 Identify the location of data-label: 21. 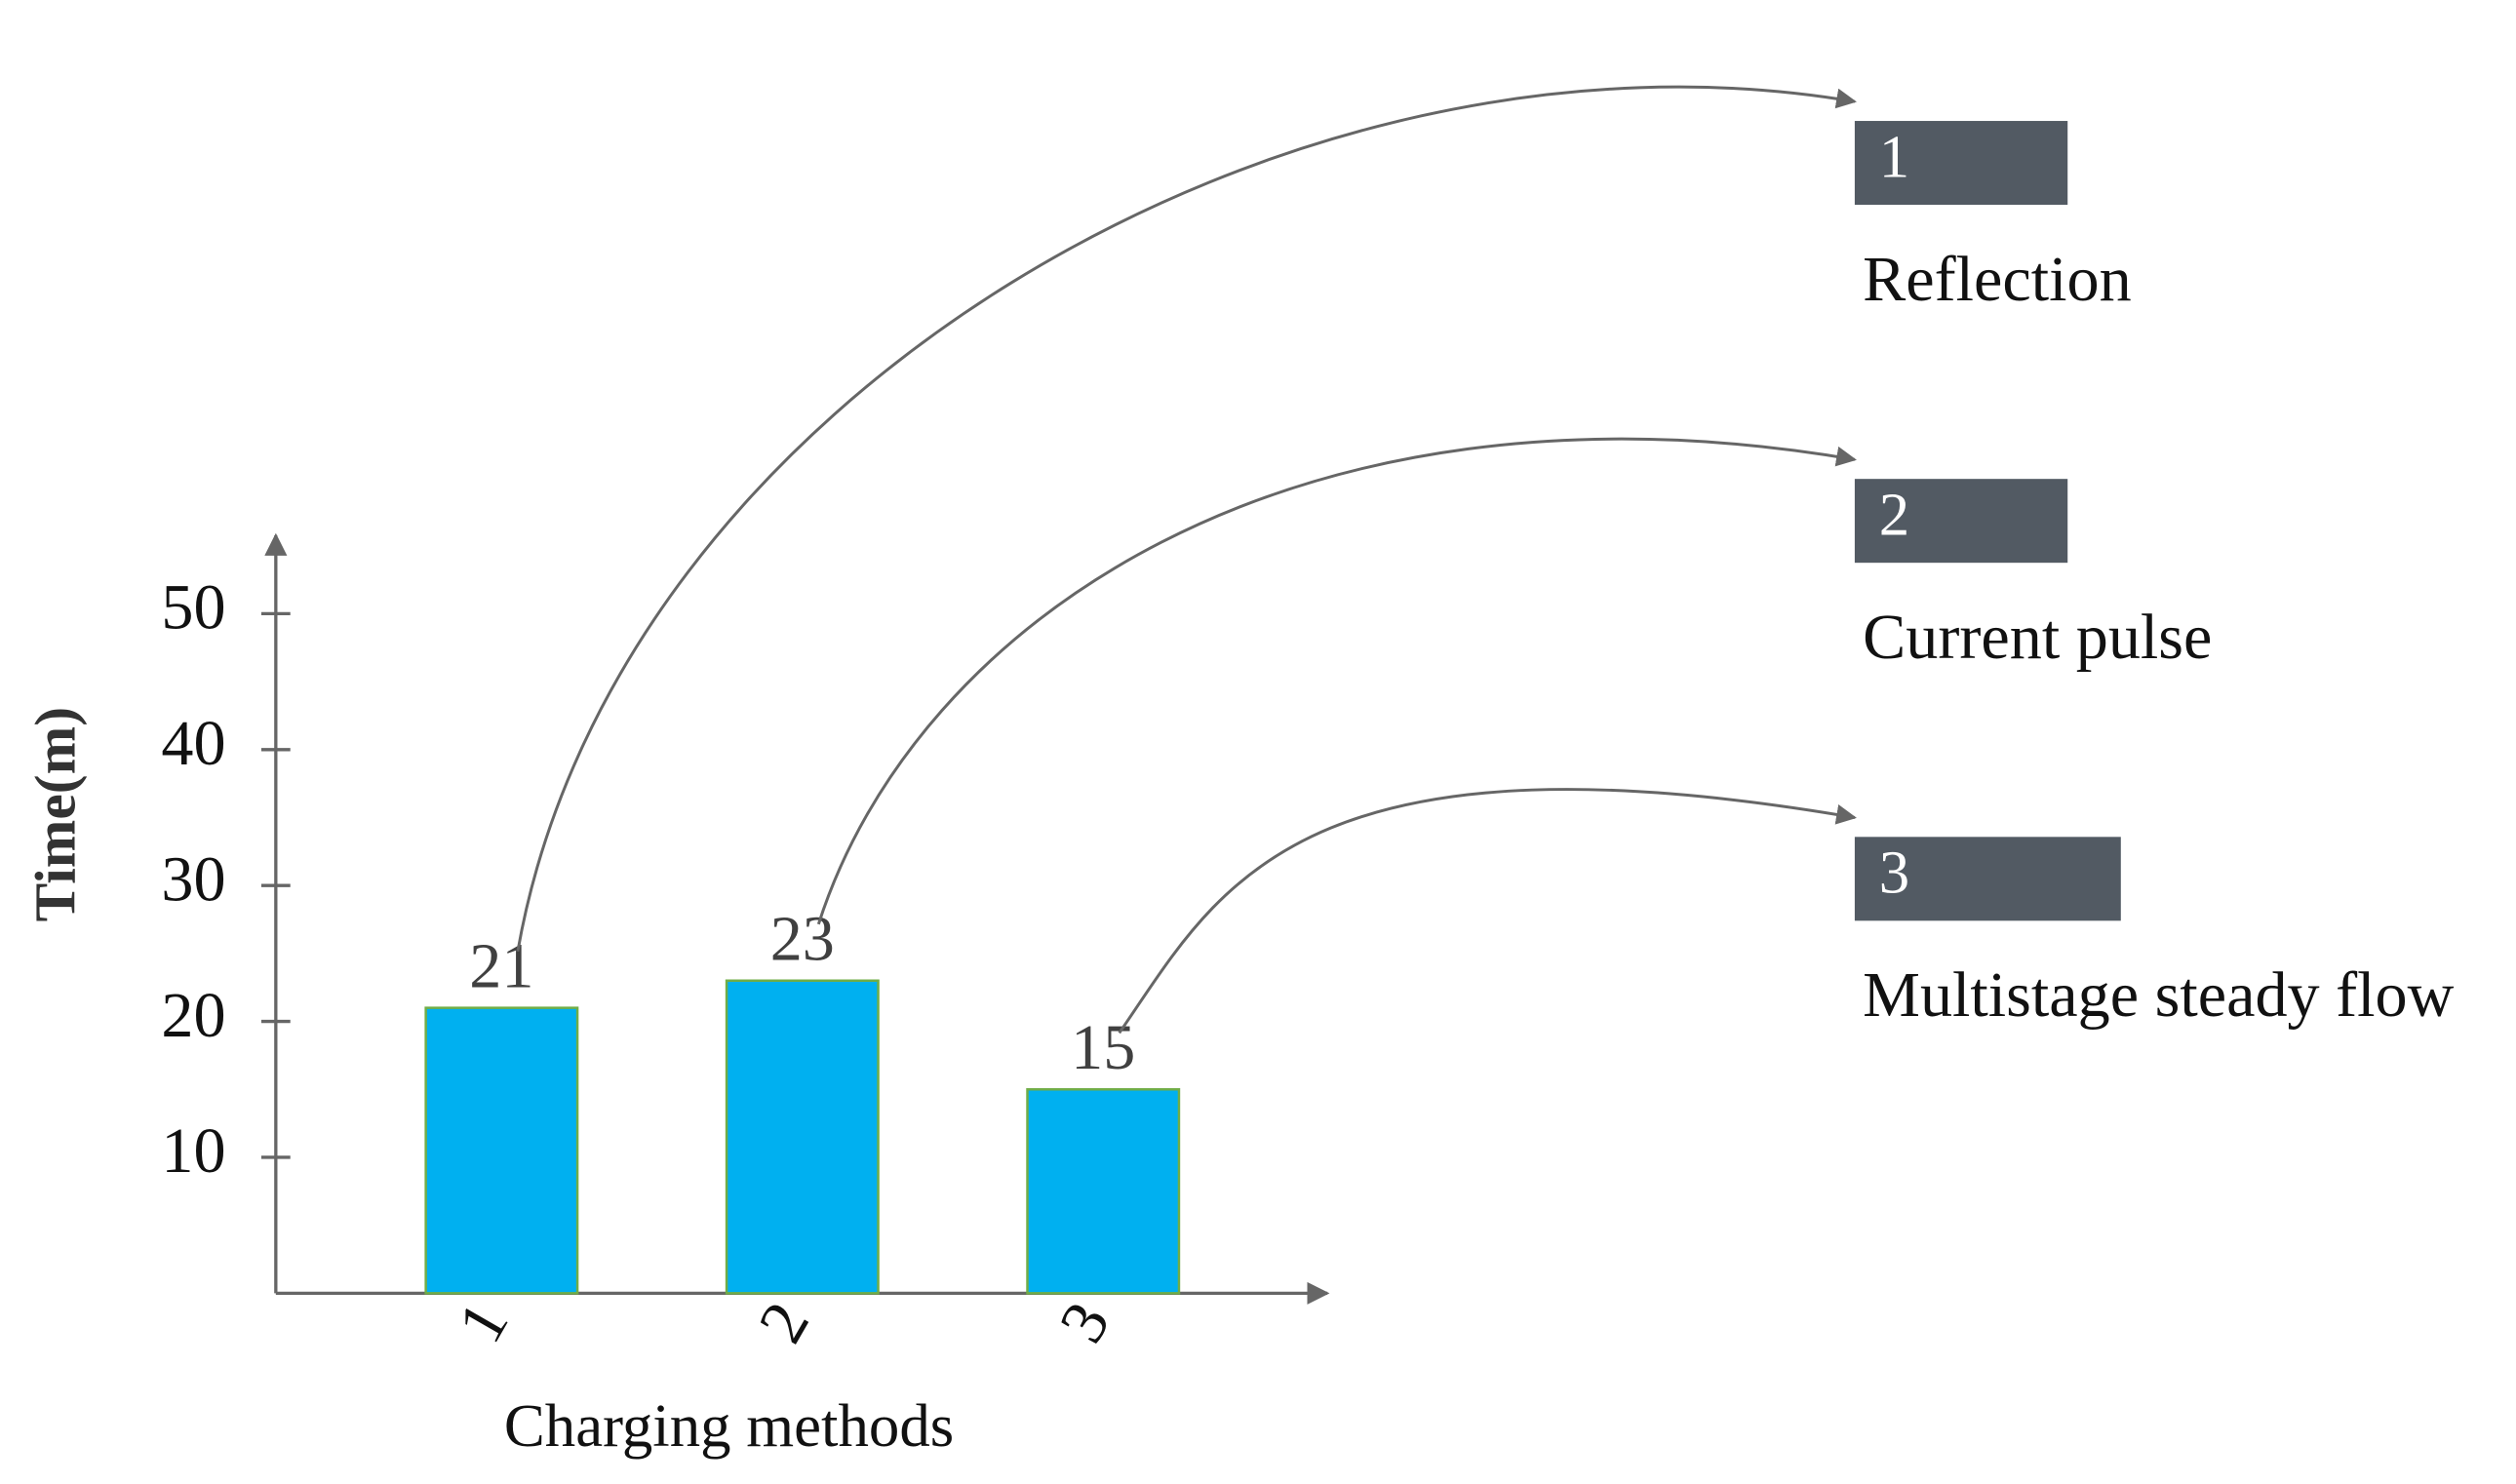
(501, 965).